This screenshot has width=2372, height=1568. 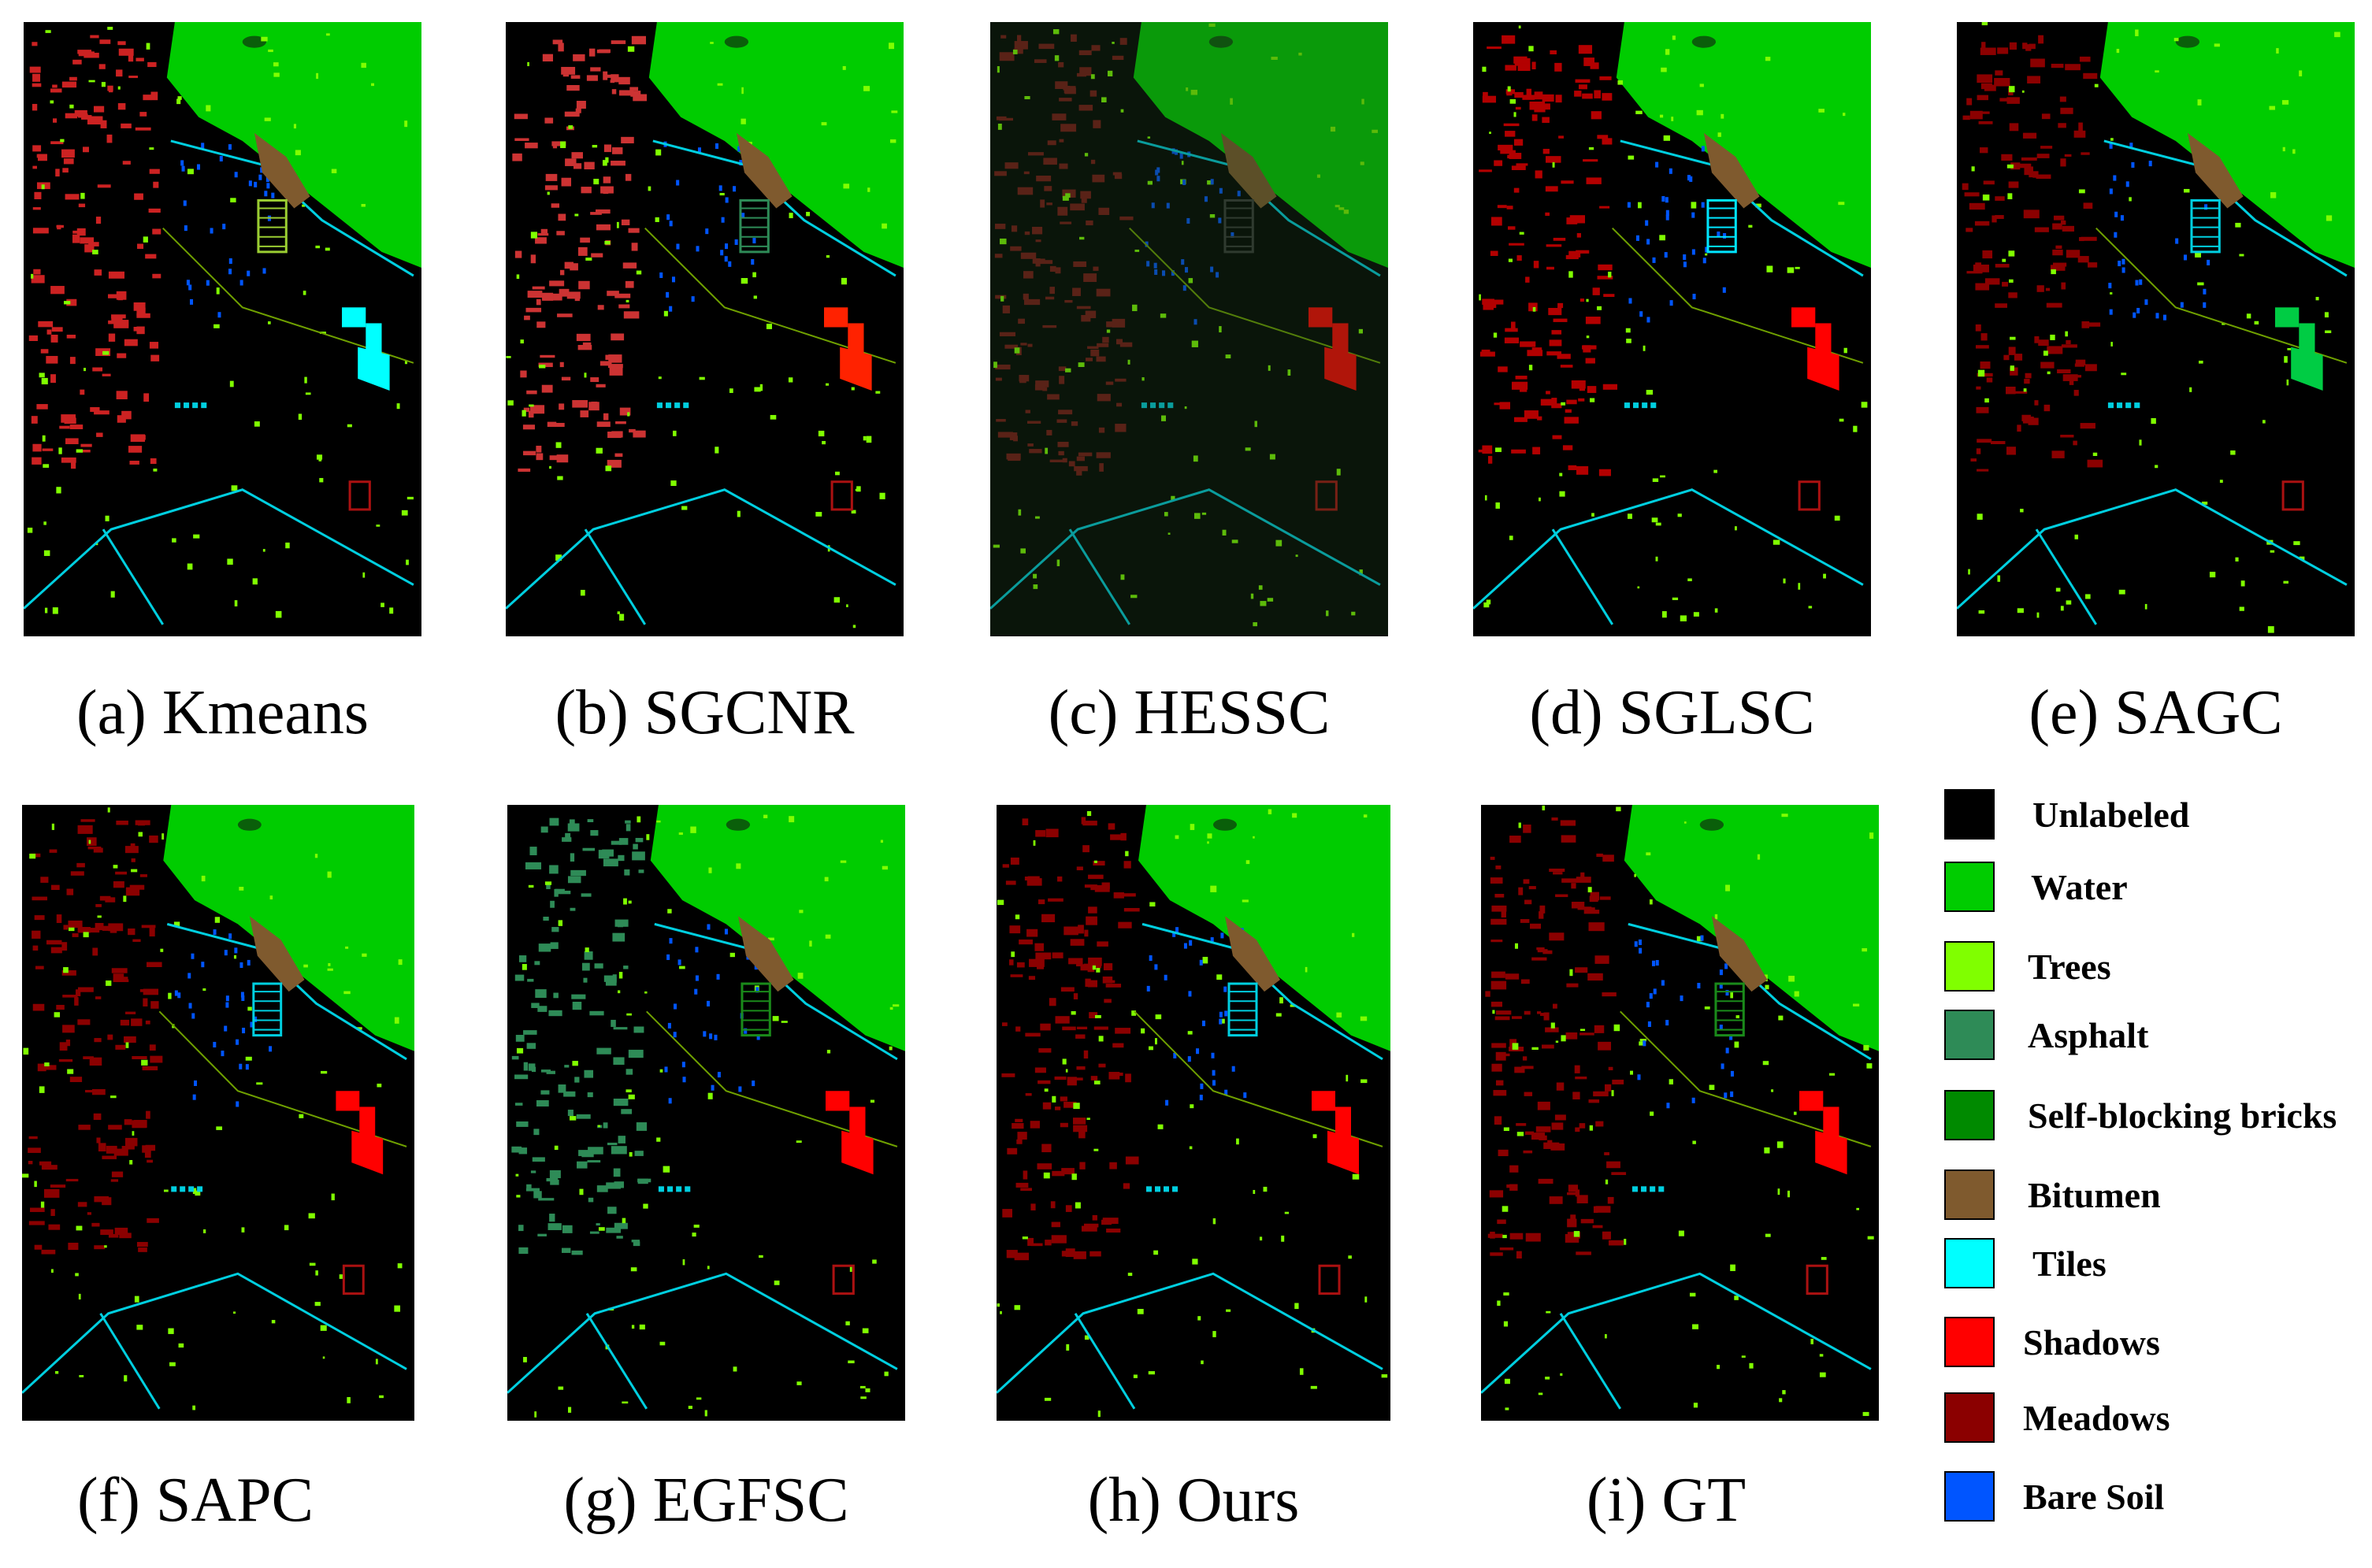 I want to click on striped-lot, so click(x=267, y=1009).